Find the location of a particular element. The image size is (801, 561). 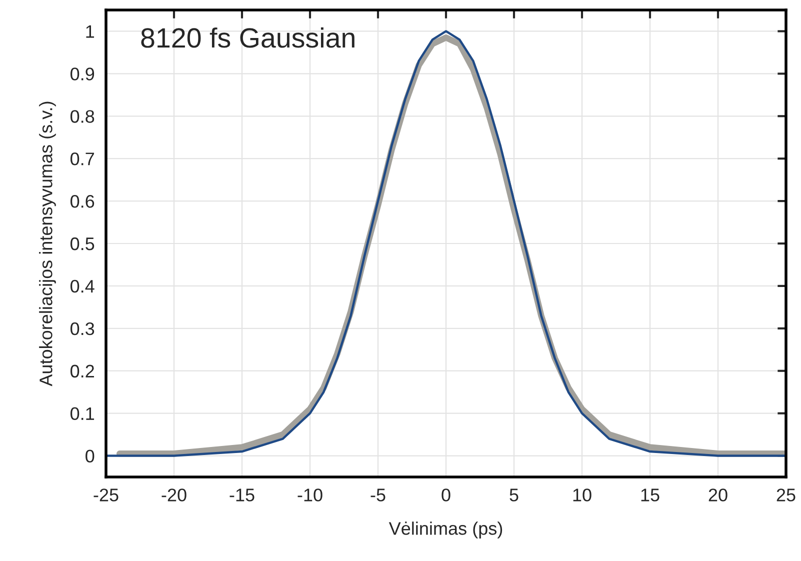

y-tick-label: 1 is located at coordinates (90, 31).